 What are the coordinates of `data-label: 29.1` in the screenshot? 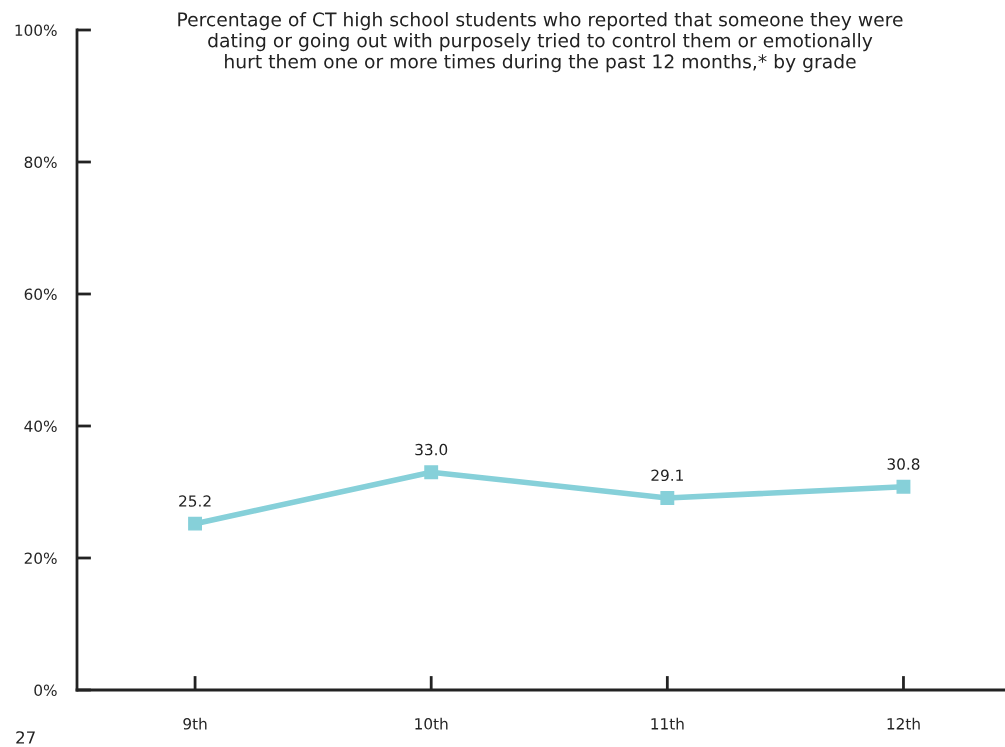 It's located at (667, 475).